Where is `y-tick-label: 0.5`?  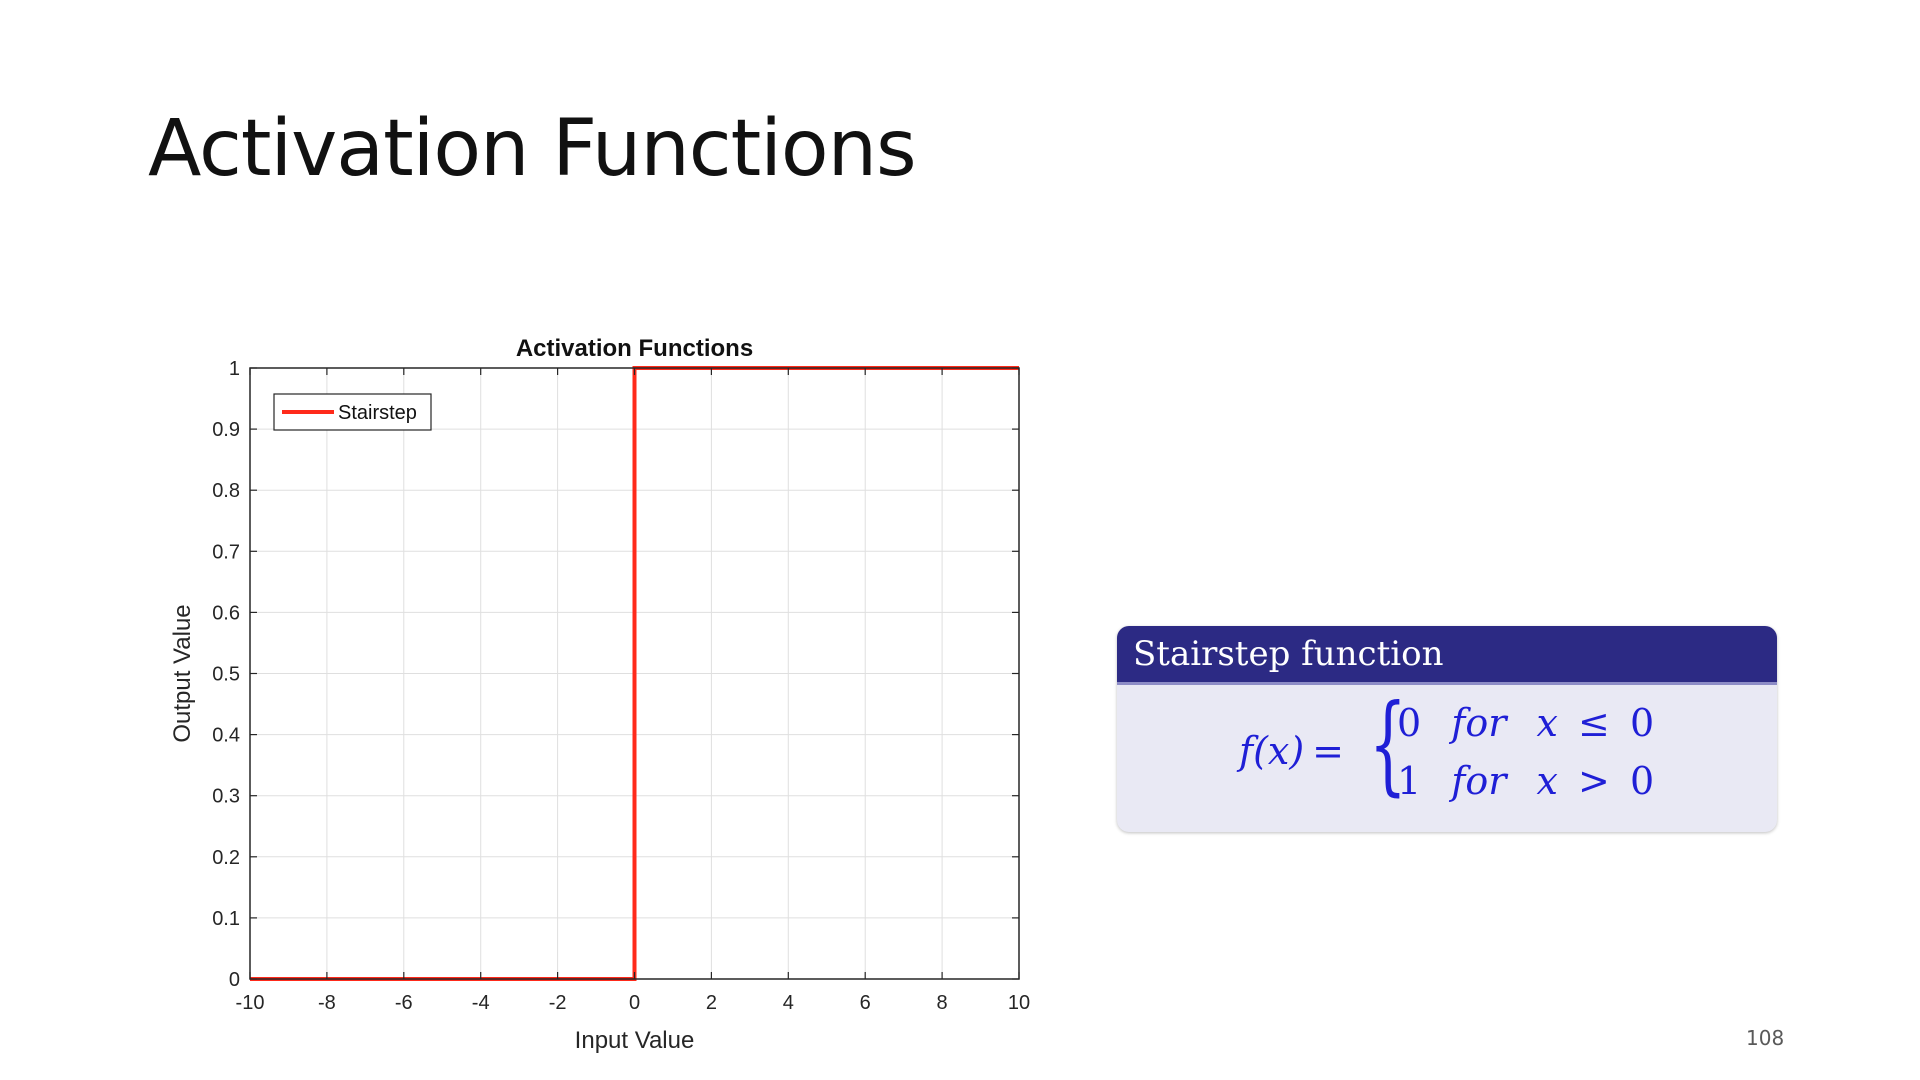
y-tick-label: 0.5 is located at coordinates (226, 675).